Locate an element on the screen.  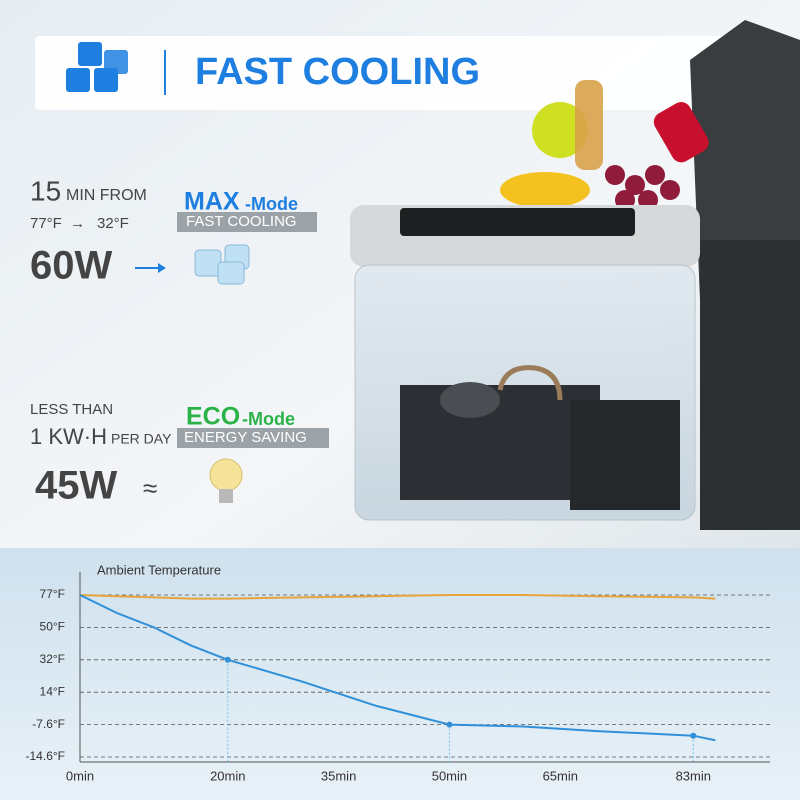
eco-prefix: LESS THAN is located at coordinates (71, 409).